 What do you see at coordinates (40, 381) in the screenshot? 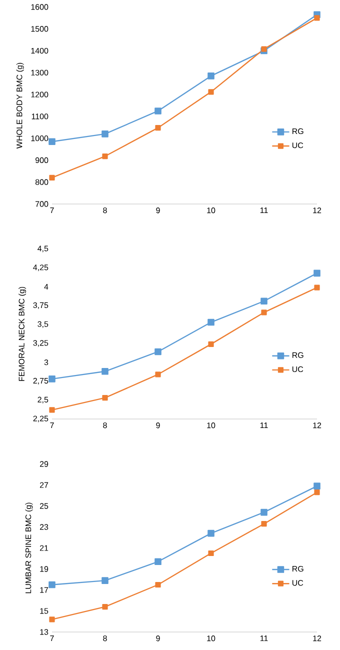
I see `y-tick-label: 2,75` at bounding box center [40, 381].